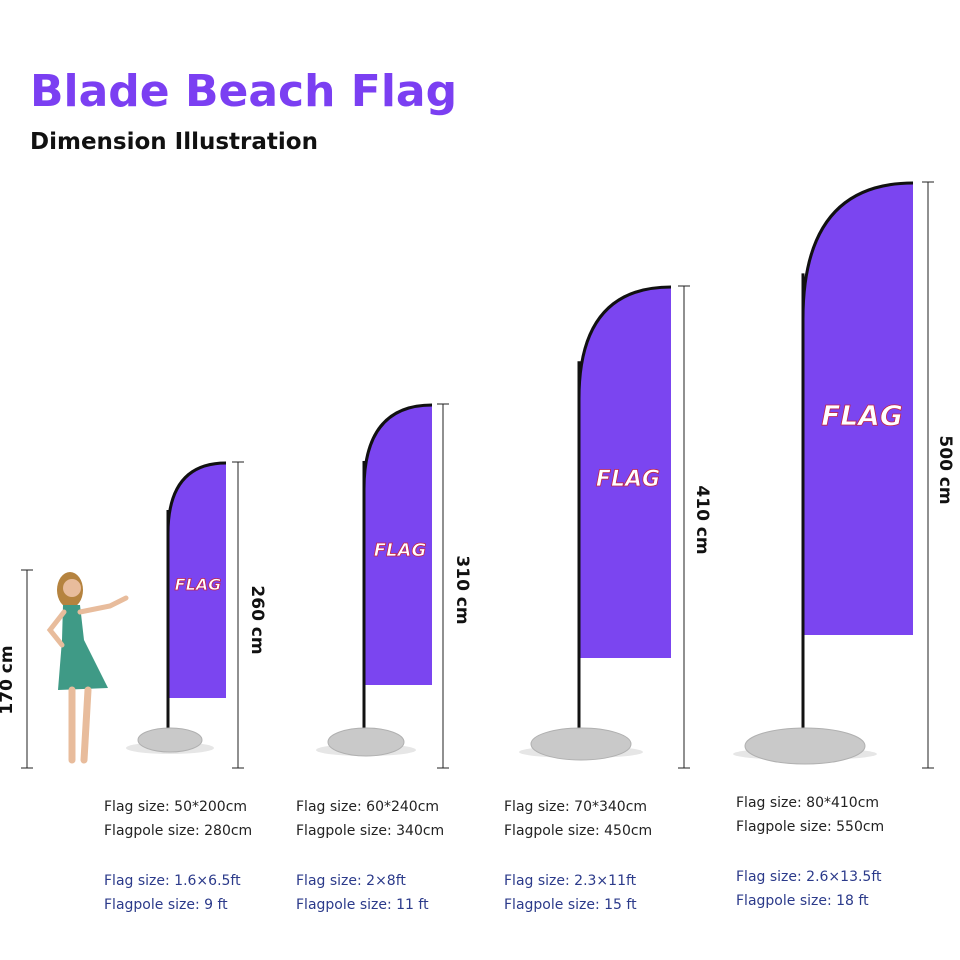  What do you see at coordinates (807, 803) in the screenshot?
I see `flag-size: Flag size: 80*410cm` at bounding box center [807, 803].